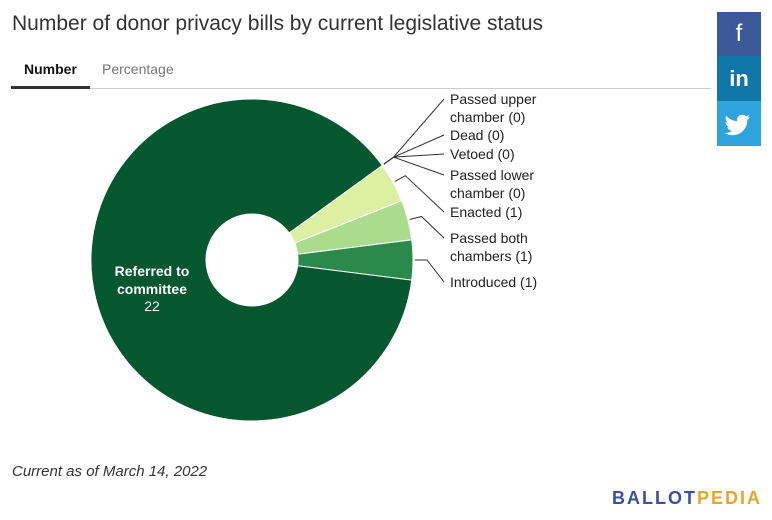 The width and height of the screenshot is (772, 520). I want to click on slice-label: Introduced (1), so click(494, 282).